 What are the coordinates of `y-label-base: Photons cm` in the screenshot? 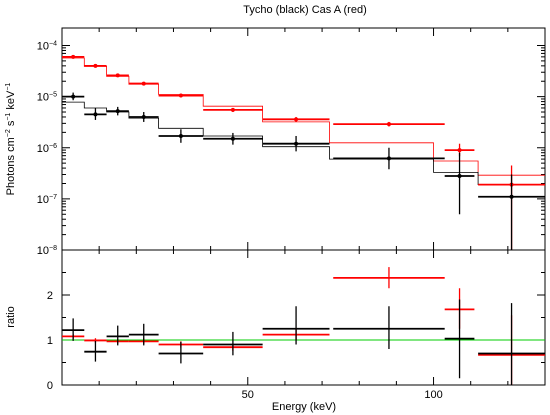 It's located at (11, 166).